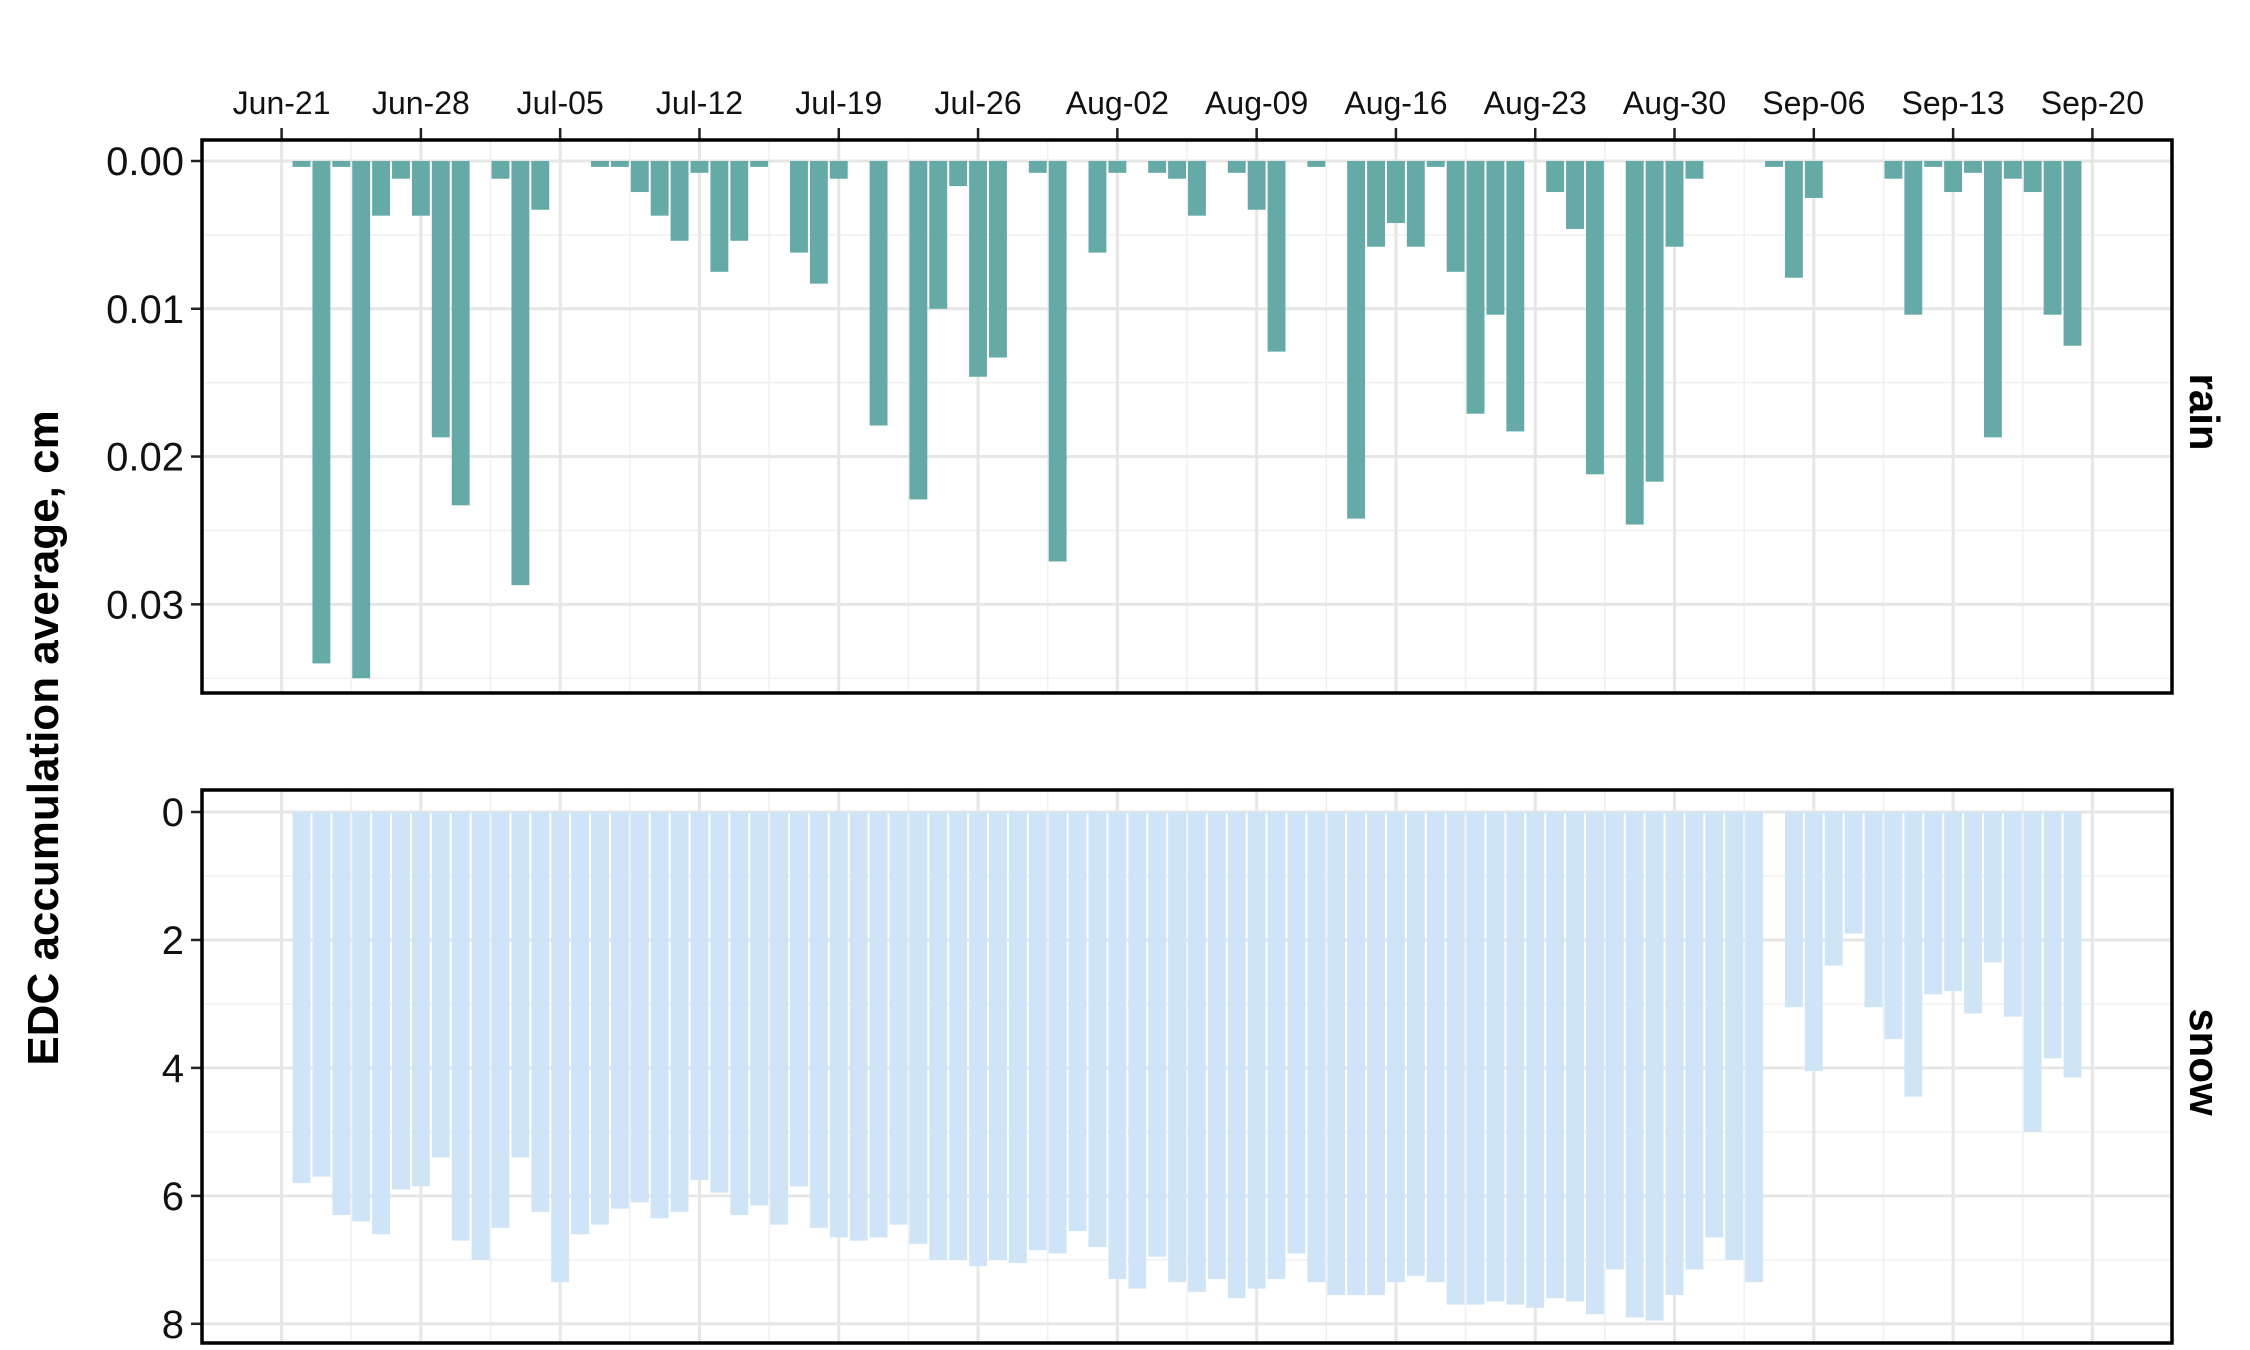 Image resolution: width=2250 pixels, height=1350 pixels. Describe the element at coordinates (977, 103) in the screenshot. I see `x-tick-label: Jul-26` at that location.